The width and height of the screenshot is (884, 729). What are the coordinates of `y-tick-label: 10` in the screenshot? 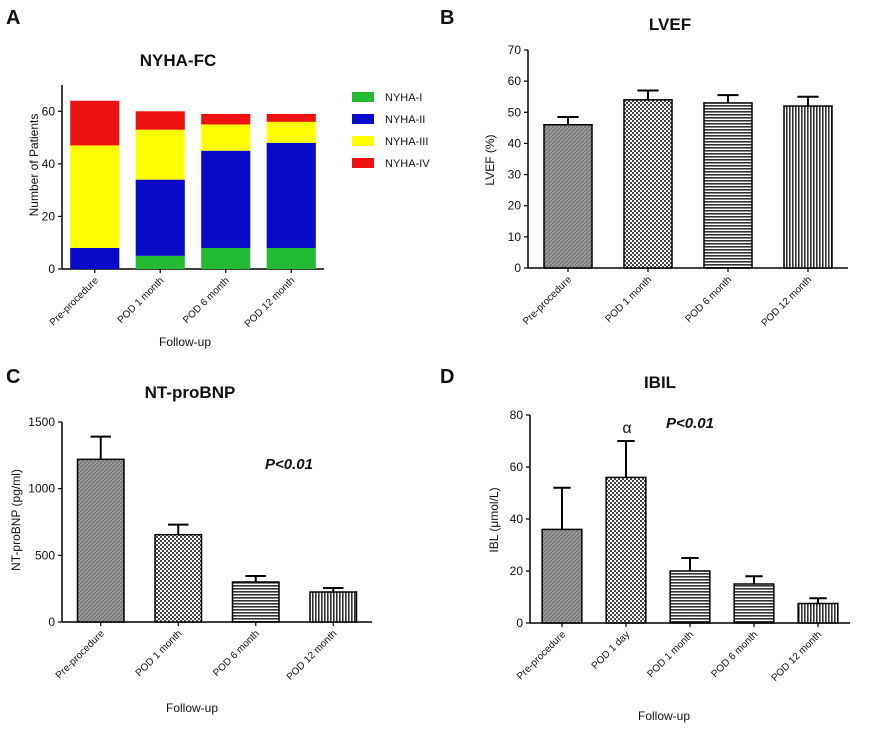 It's located at (515, 237).